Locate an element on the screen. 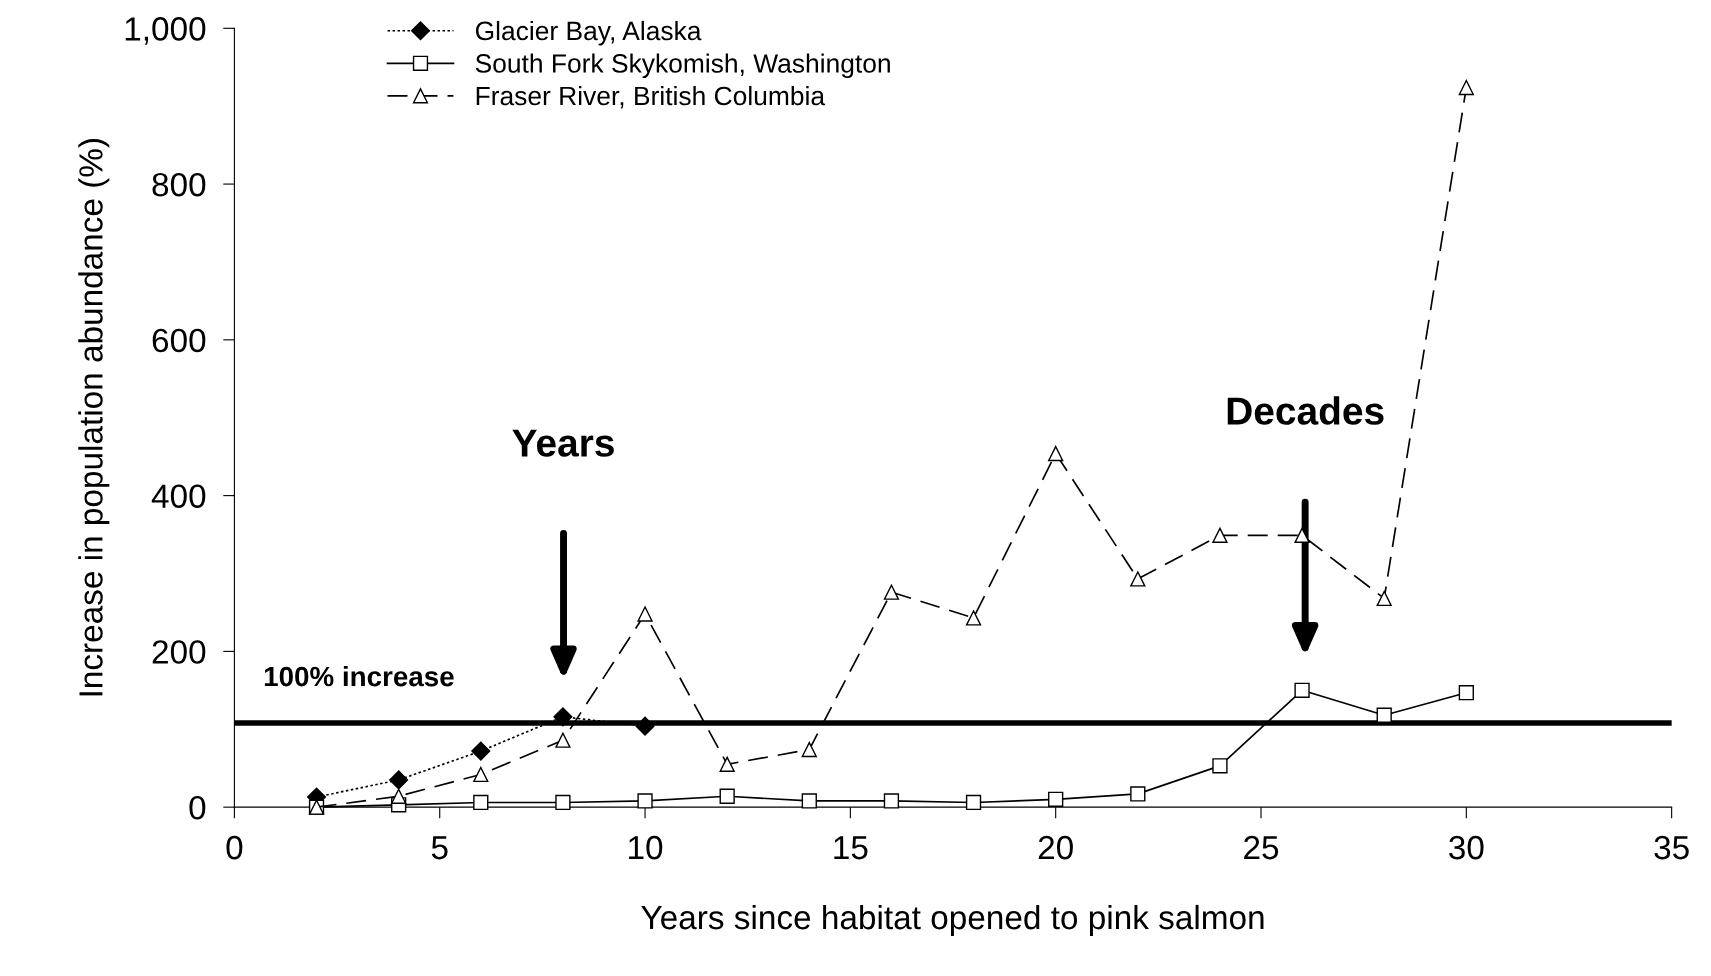 Image resolution: width=1711 pixels, height=976 pixels. x-tick-label: 30 is located at coordinates (1466, 847).